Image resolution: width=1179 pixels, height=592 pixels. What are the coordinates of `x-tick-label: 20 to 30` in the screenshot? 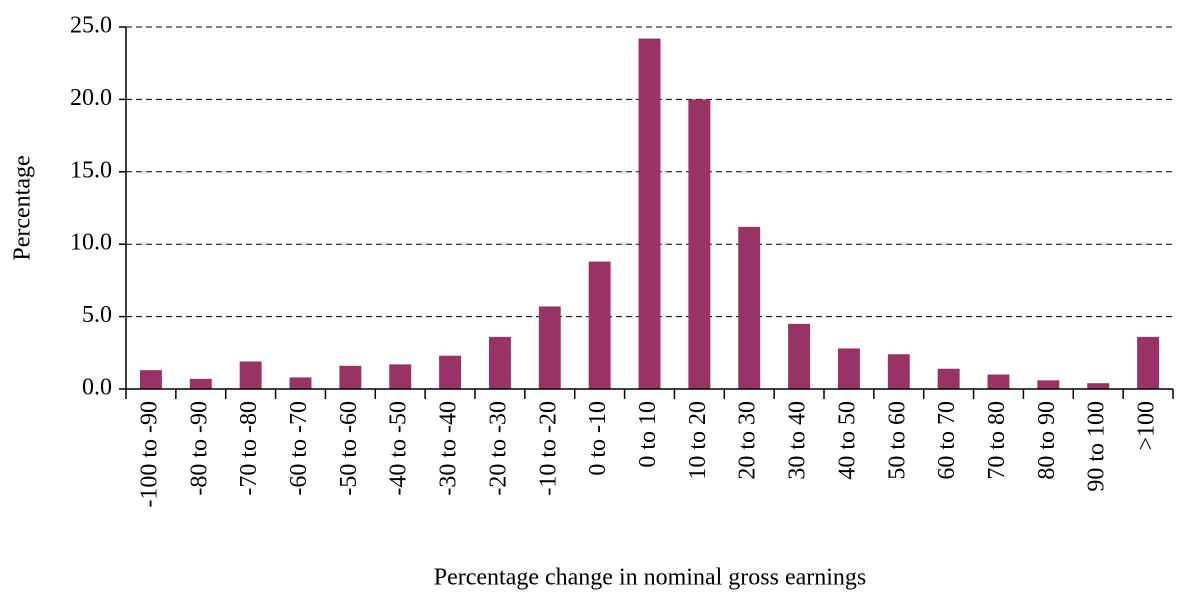 It's located at (748, 440).